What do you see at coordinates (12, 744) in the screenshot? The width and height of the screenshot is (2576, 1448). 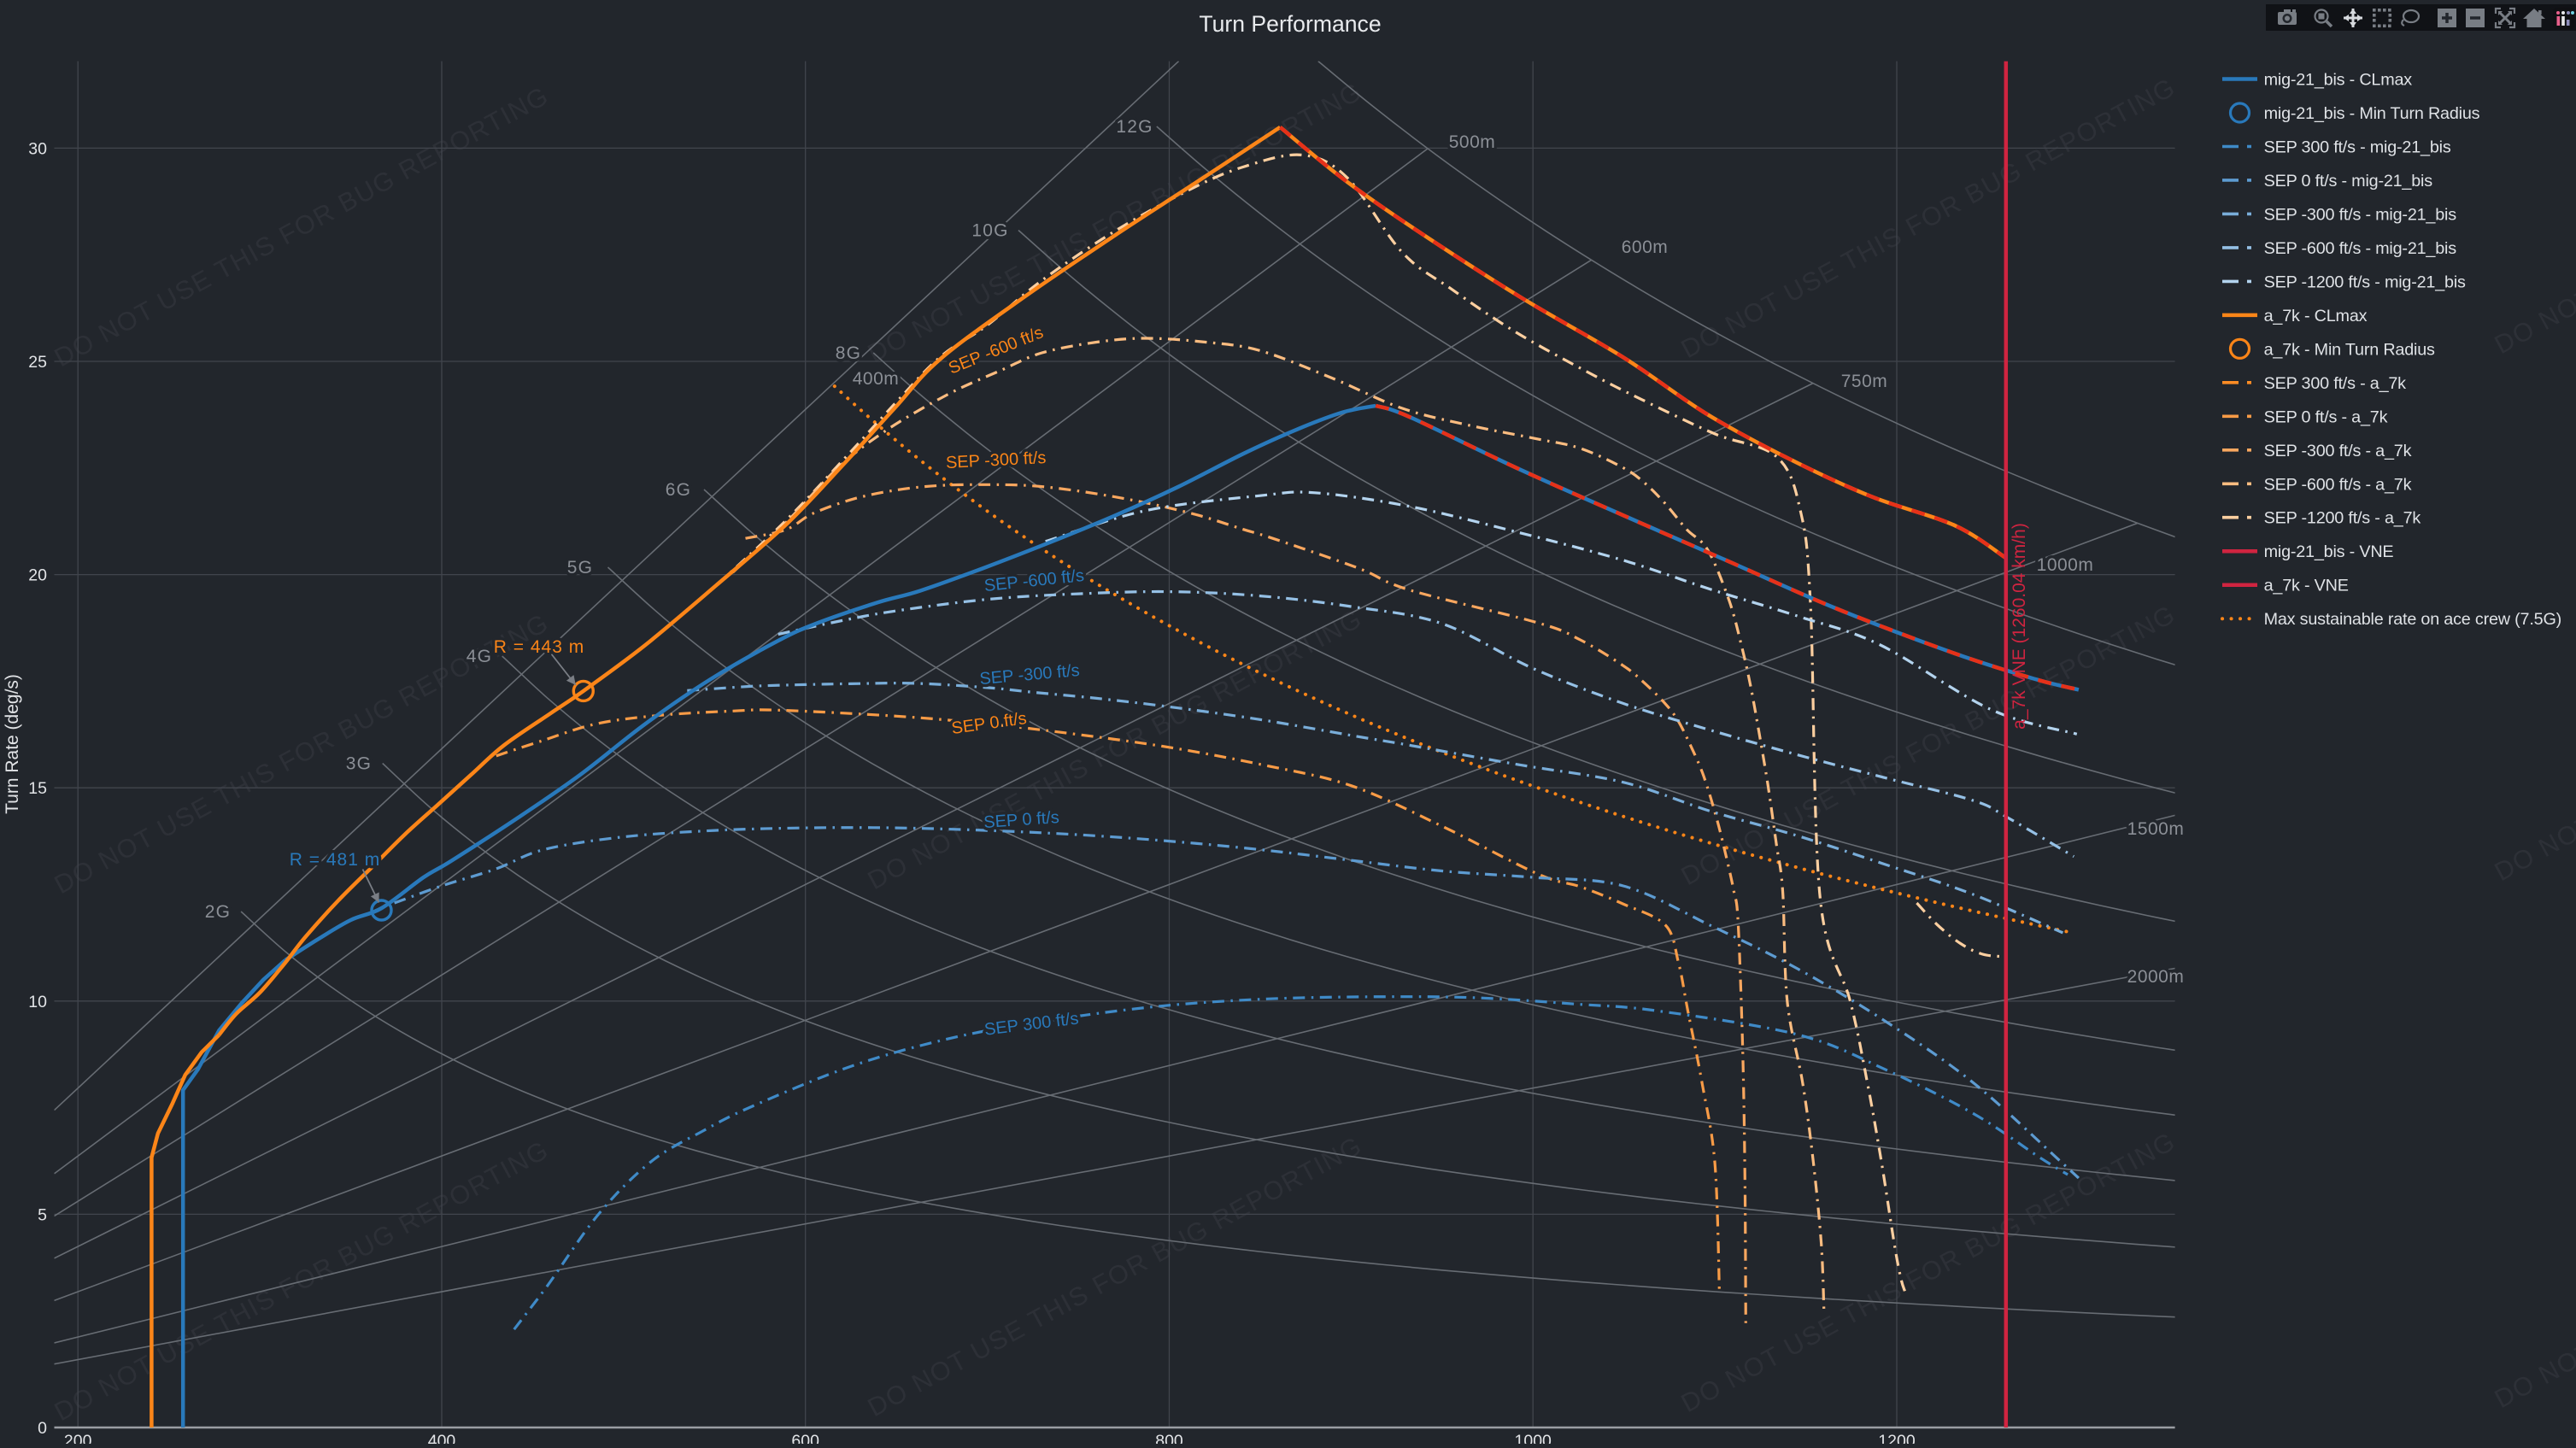 I see `svg-text: Turn Rate (deg/s)` at bounding box center [12, 744].